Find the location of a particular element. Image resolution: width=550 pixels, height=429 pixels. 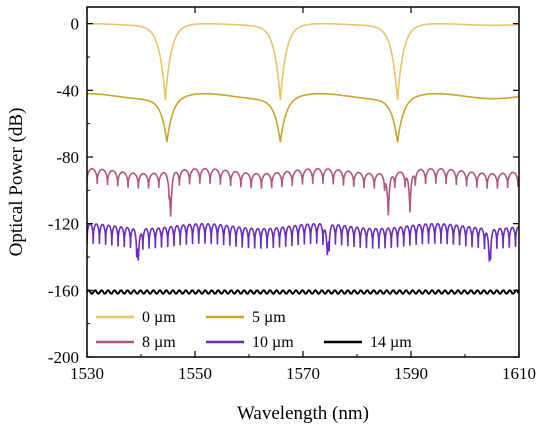

y-axis-title: Optical Power (dB) is located at coordinates (16, 182).